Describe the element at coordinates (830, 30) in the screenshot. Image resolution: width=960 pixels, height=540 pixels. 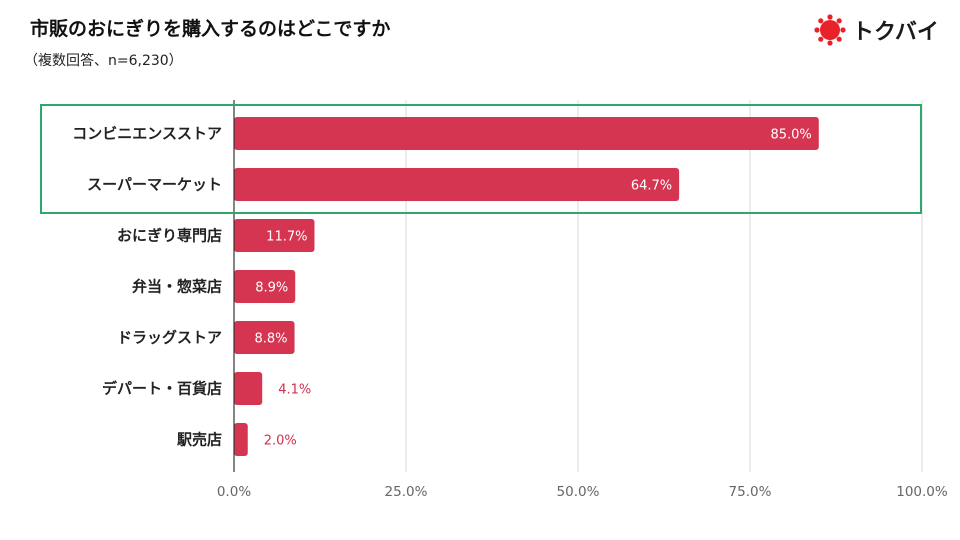
I see `sun-icon` at that location.